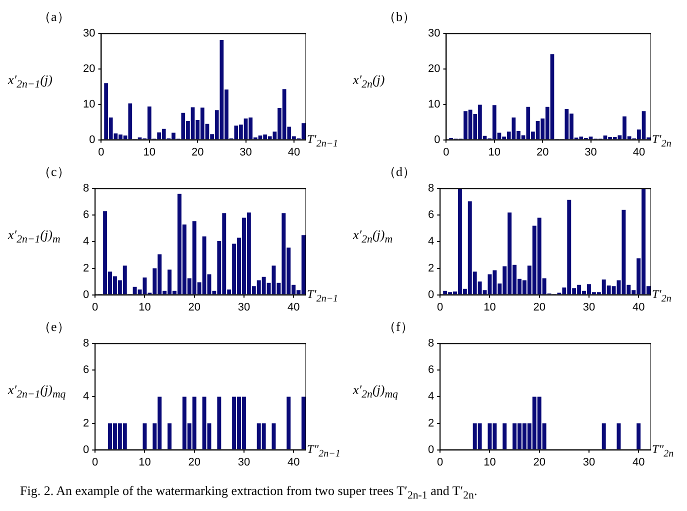  What do you see at coordinates (34, 236) in the screenshot?
I see `y-axis-title: x′$_{2n−1}$(j)$_{m}$` at bounding box center [34, 236].